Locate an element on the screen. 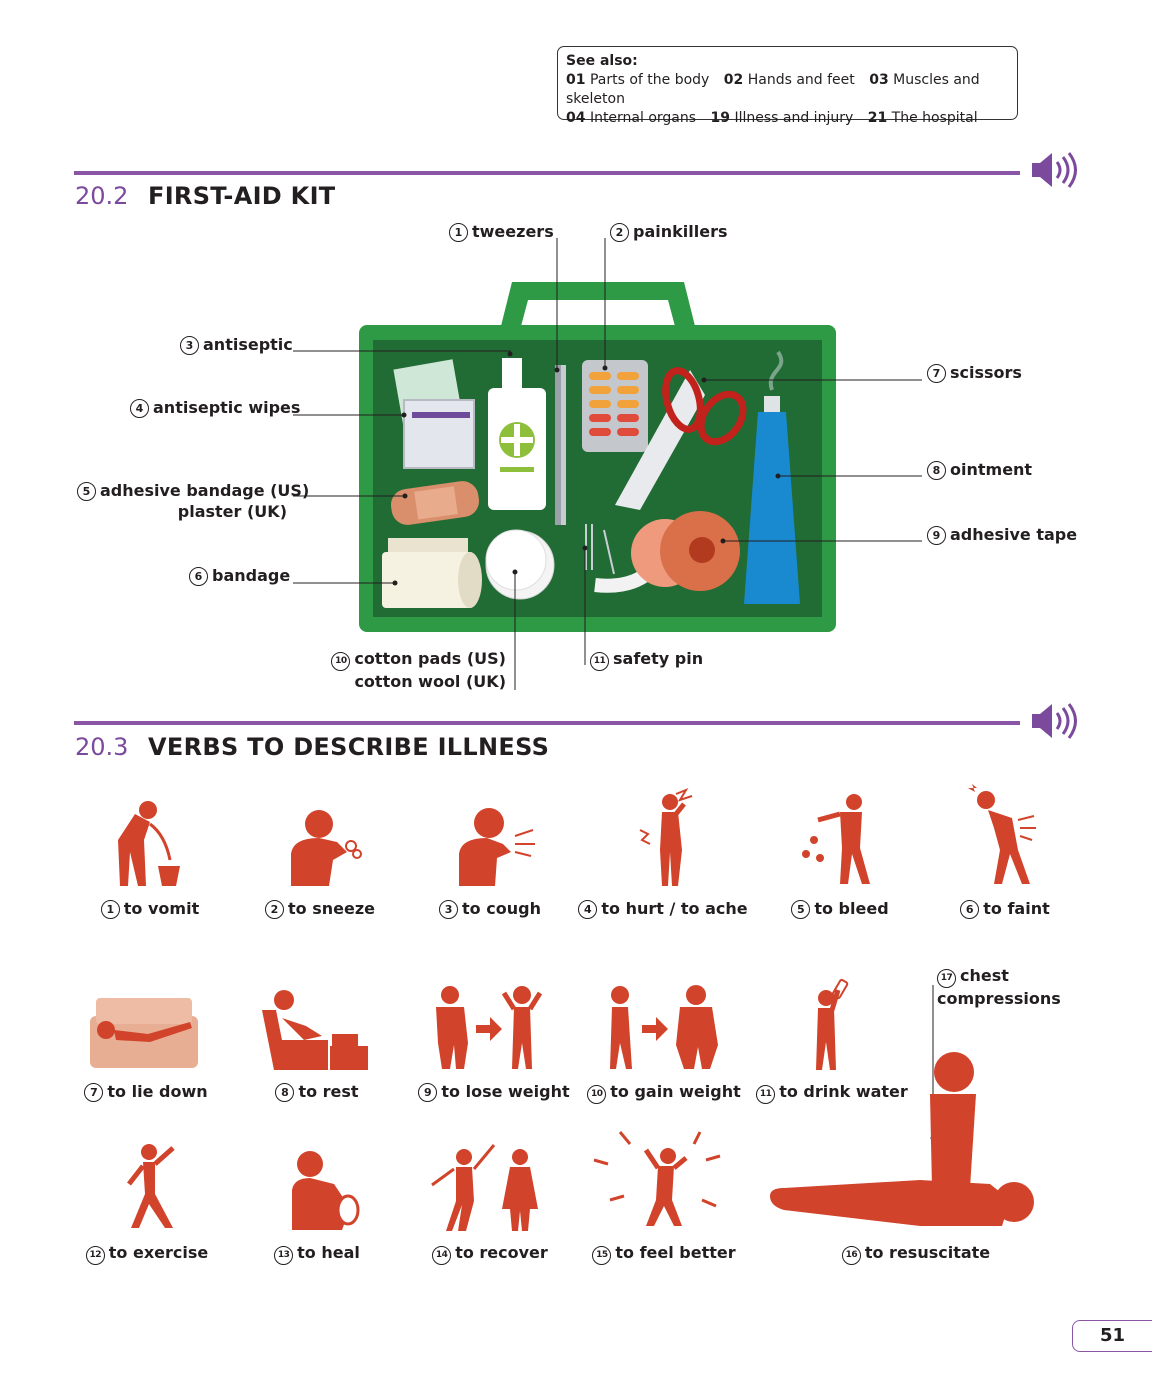 Image resolution: width=1152 pixels, height=1376 pixels. verb-label-heal: 13 to heal is located at coordinates (317, 1254).